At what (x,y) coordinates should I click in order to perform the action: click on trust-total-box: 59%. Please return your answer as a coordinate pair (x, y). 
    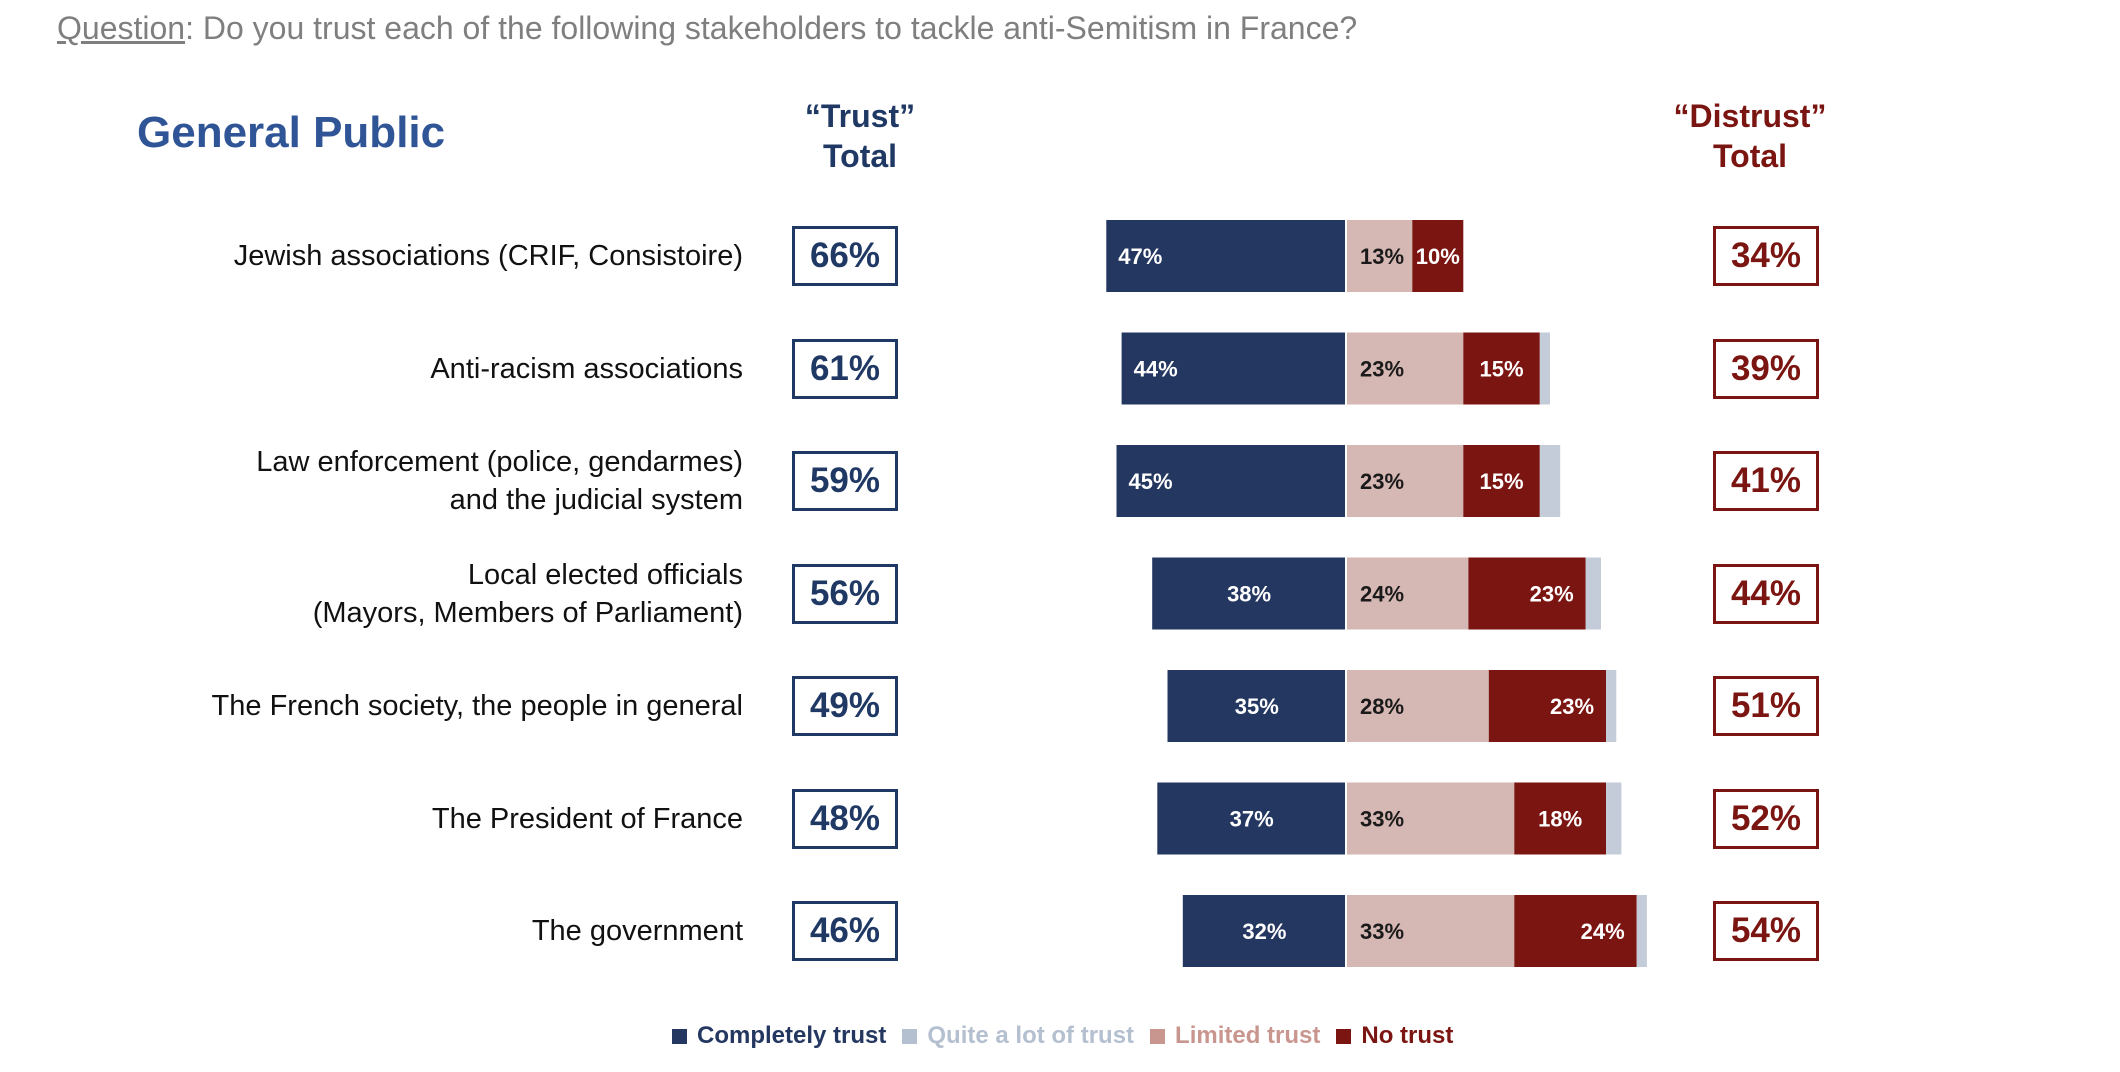
    Looking at the image, I should click on (845, 481).